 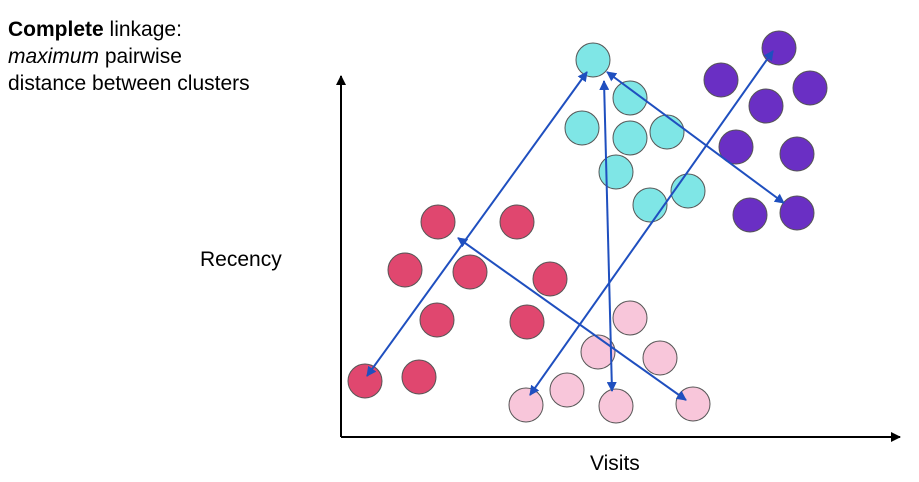 I want to click on caption-line-1: Complete linkage:, so click(x=129, y=29).